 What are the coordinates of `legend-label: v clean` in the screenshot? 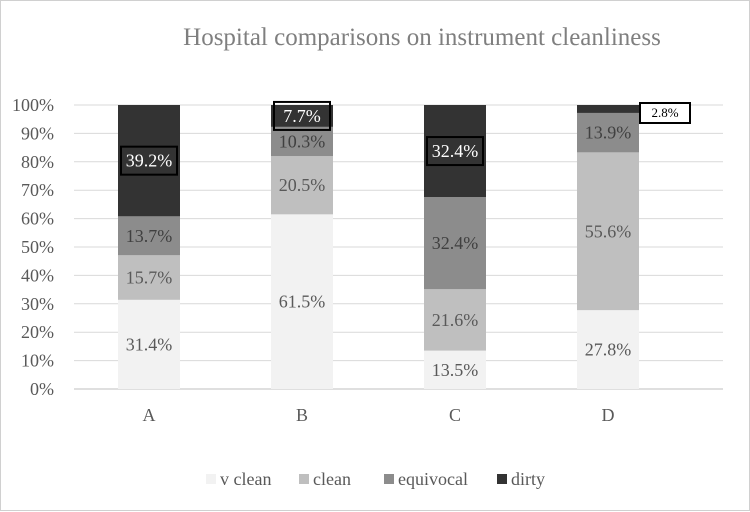 It's located at (245, 479).